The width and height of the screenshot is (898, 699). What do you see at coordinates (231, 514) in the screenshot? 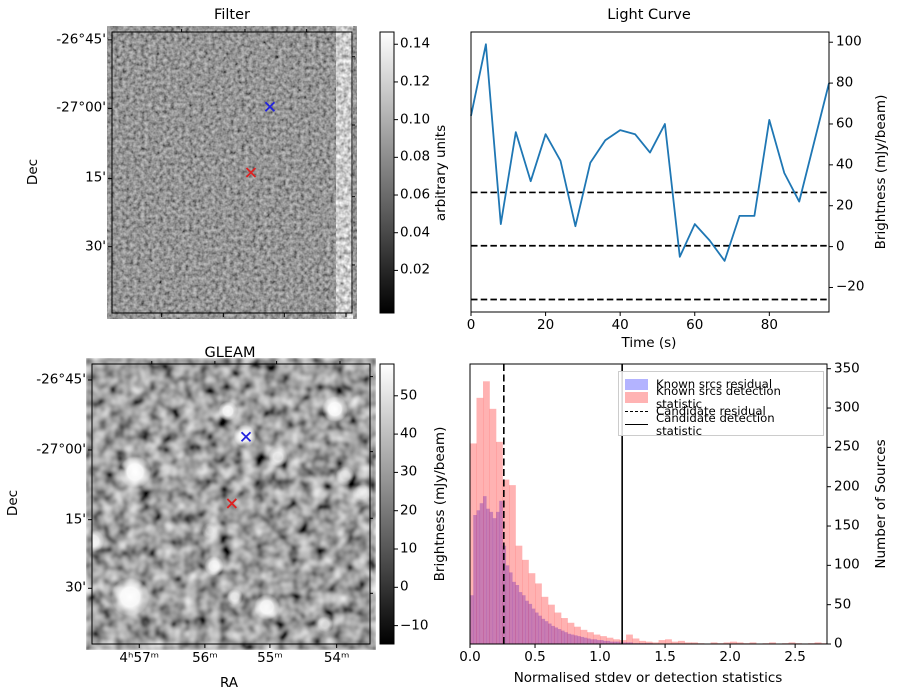
I see `gleam-sources-layer` at bounding box center [231, 514].